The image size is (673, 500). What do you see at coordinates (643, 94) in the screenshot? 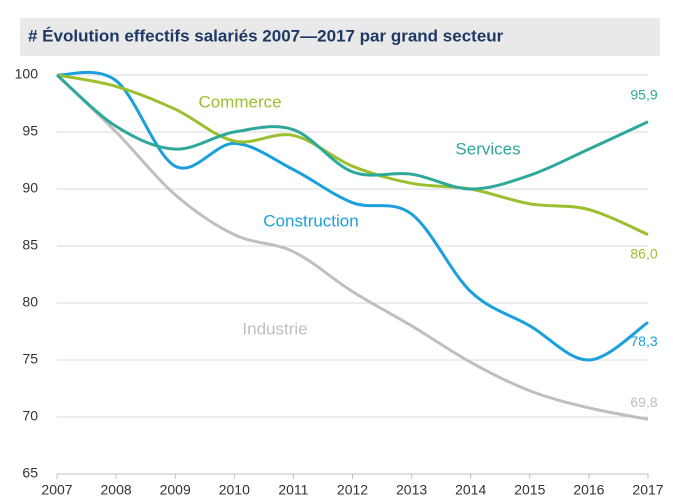
I see `value-label: 95,9` at bounding box center [643, 94].